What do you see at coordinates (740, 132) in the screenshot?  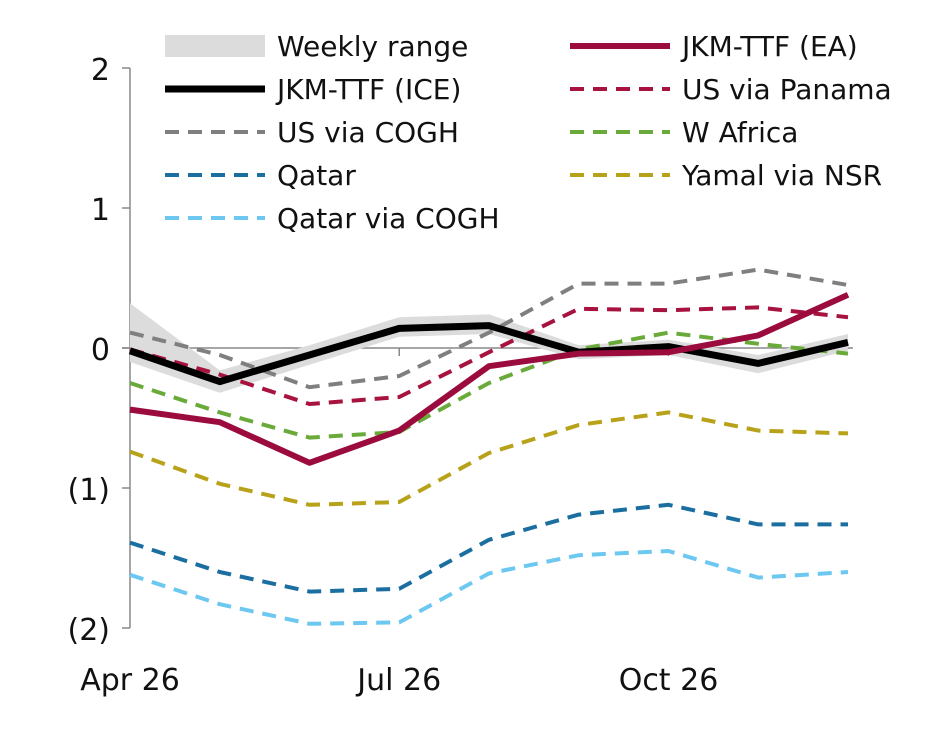 I see `legend-label: W Africa` at bounding box center [740, 132].